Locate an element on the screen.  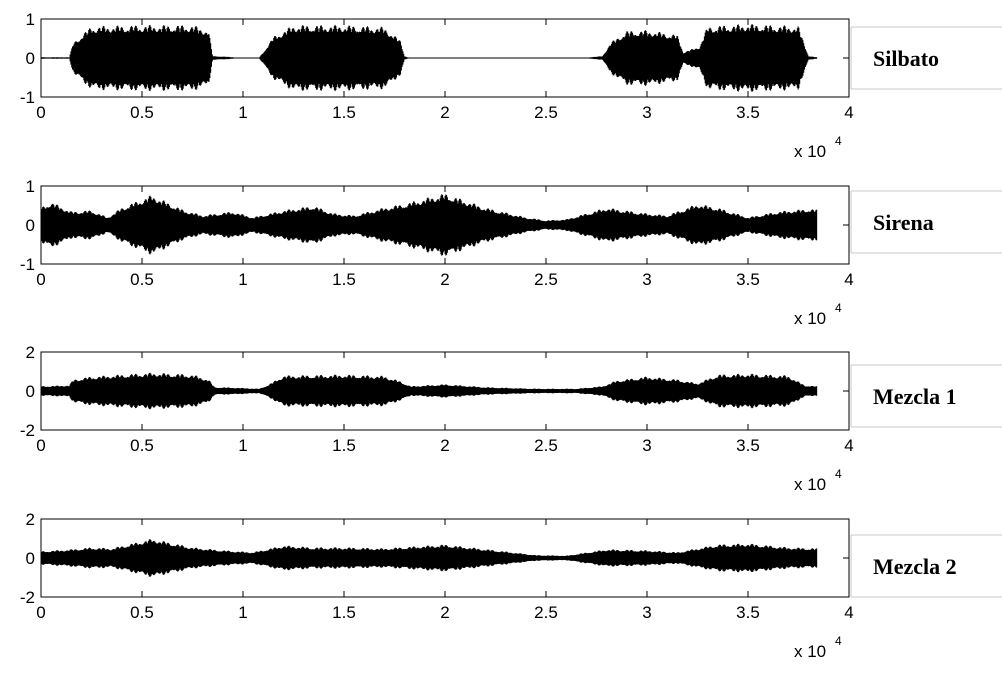
series-name-label: Mezcla 2 is located at coordinates (915, 566).